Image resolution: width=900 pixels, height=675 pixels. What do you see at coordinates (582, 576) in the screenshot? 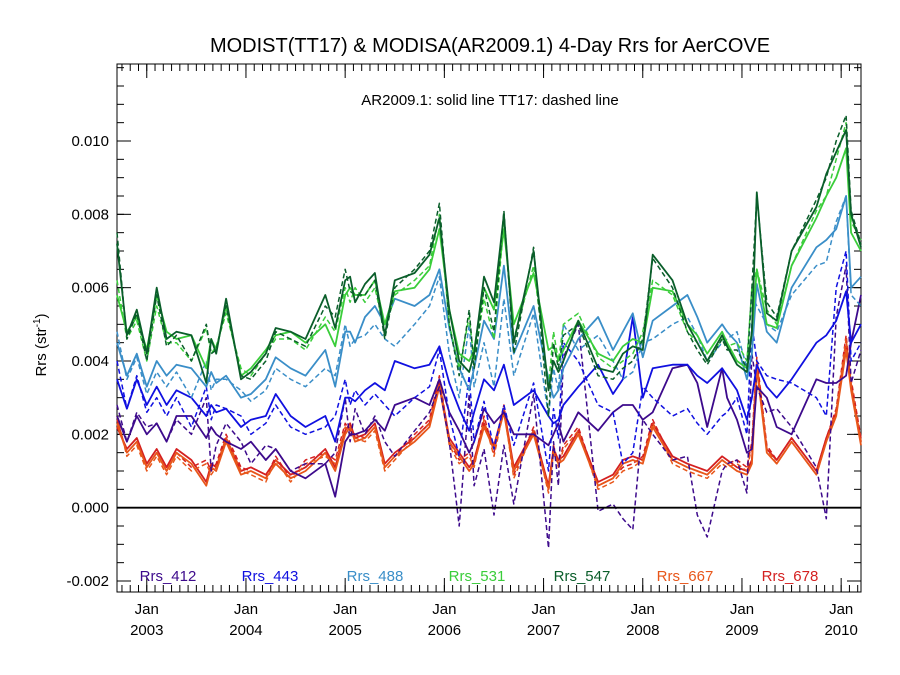
I see `legend-rrs-547: Rrs_547` at bounding box center [582, 576].